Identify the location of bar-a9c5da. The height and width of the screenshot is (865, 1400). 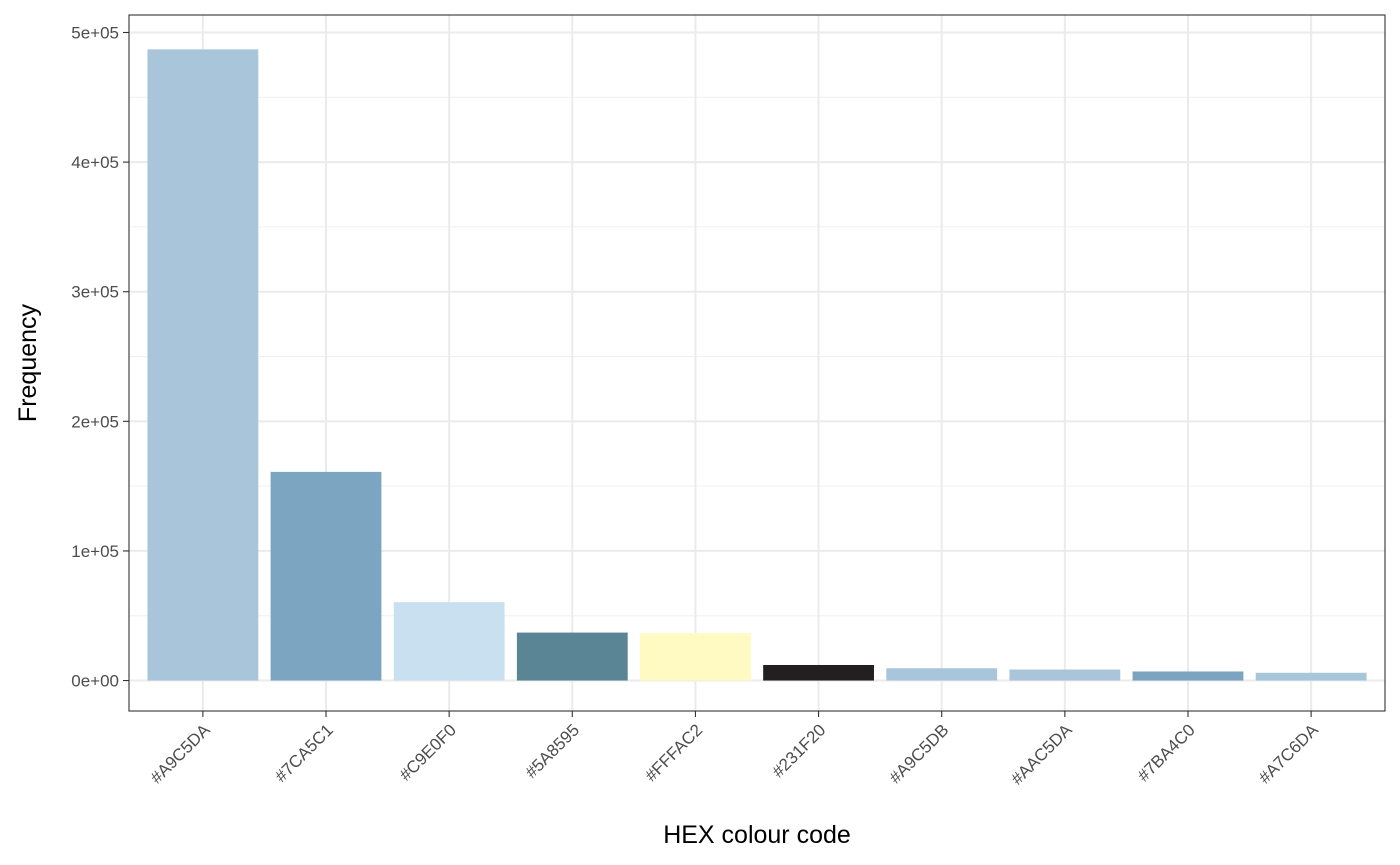
(203, 365).